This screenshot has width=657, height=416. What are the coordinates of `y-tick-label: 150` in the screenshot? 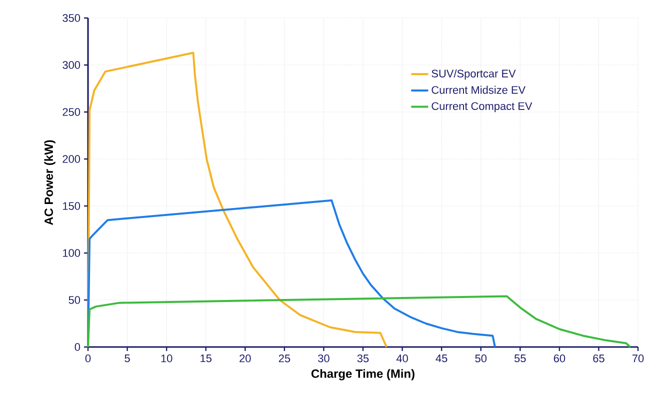 It's located at (71, 206).